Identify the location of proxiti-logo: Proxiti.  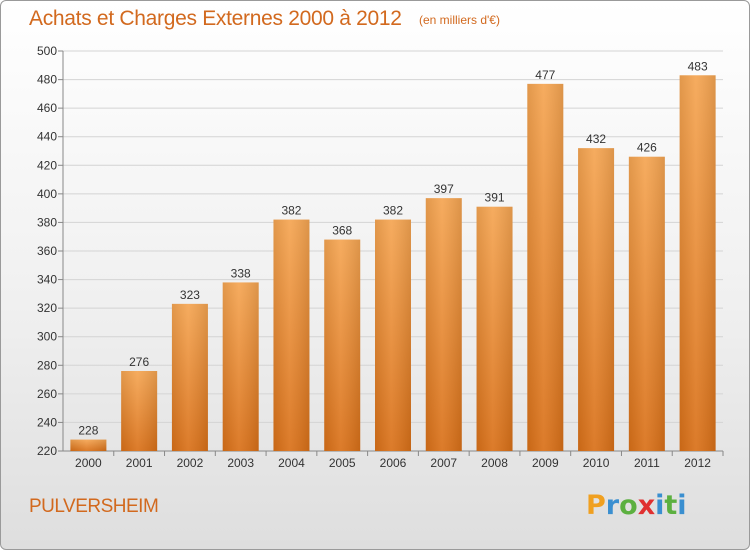
(636, 505).